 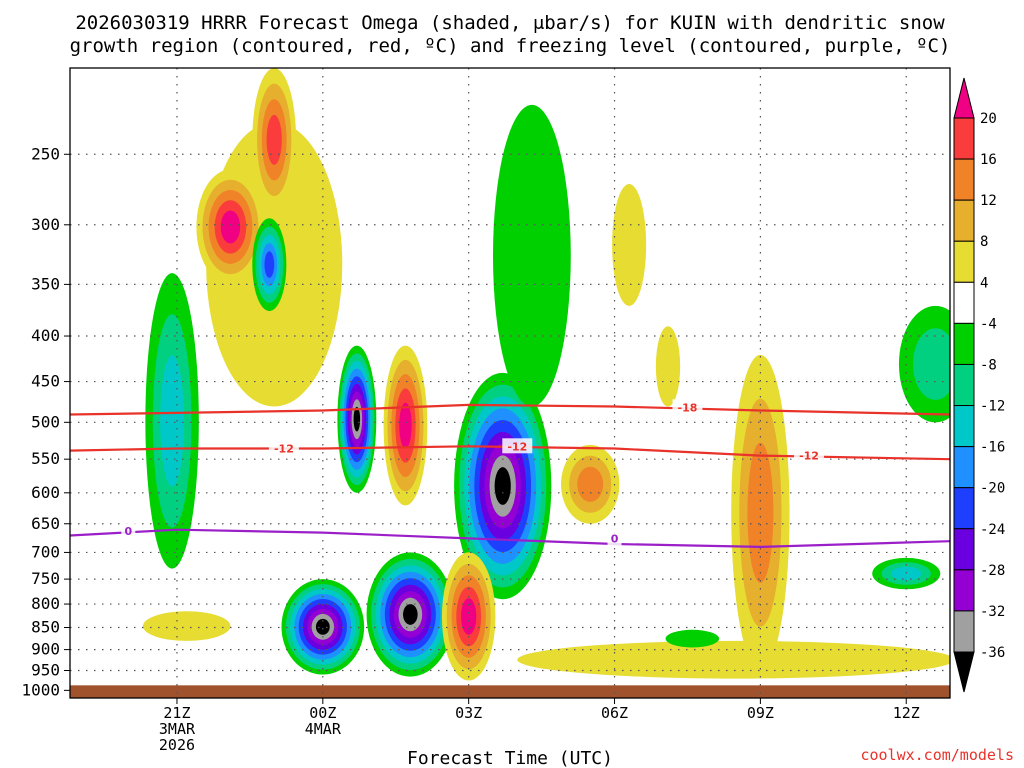 I want to click on isoline--12, so click(x=510, y=453).